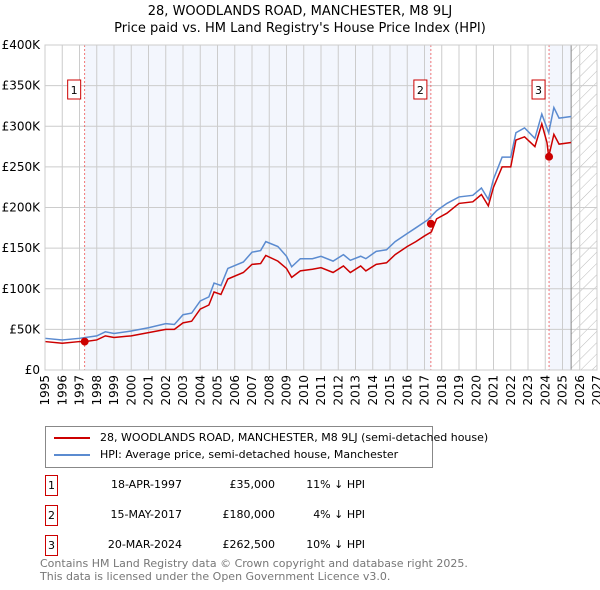 The image size is (600, 590). Describe the element at coordinates (22, 208) in the screenshot. I see `y-tick-label: £200K` at that location.